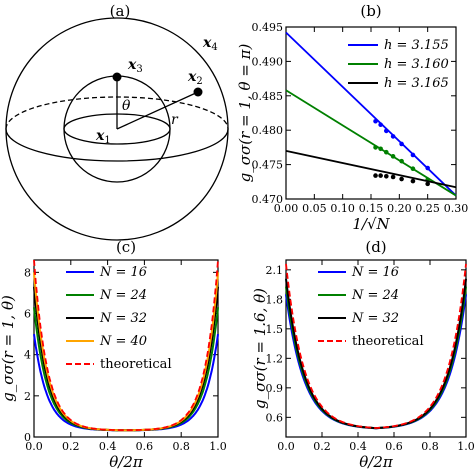 The image size is (474, 476). What do you see at coordinates (27, 355) in the screenshot?
I see `y-tick-label: 4` at bounding box center [27, 355].